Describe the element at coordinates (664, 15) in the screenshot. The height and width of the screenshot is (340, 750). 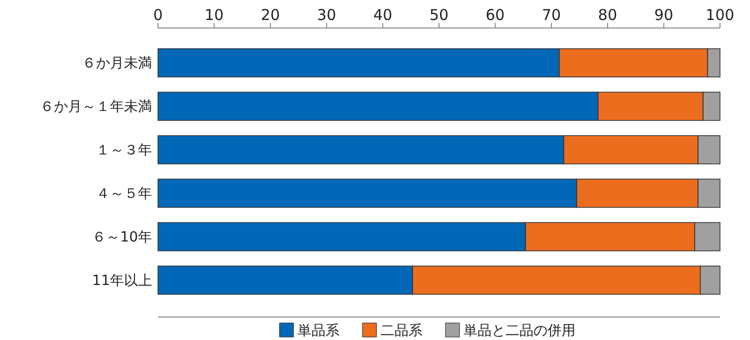
I see `x-tick-label: 90` at that location.